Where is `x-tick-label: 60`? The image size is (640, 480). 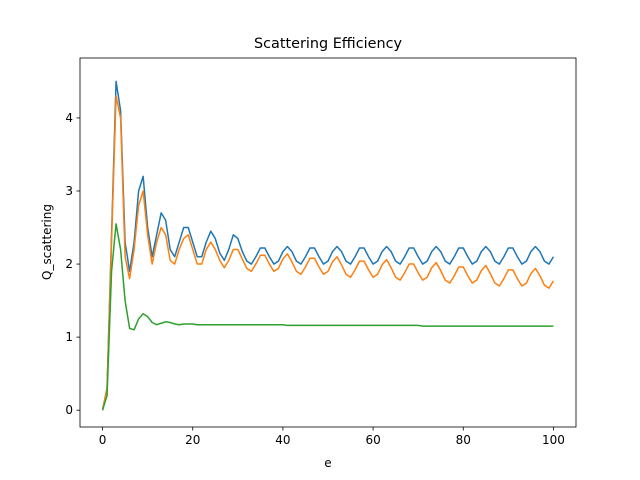
x-tick-label: 60 is located at coordinates (372, 440).